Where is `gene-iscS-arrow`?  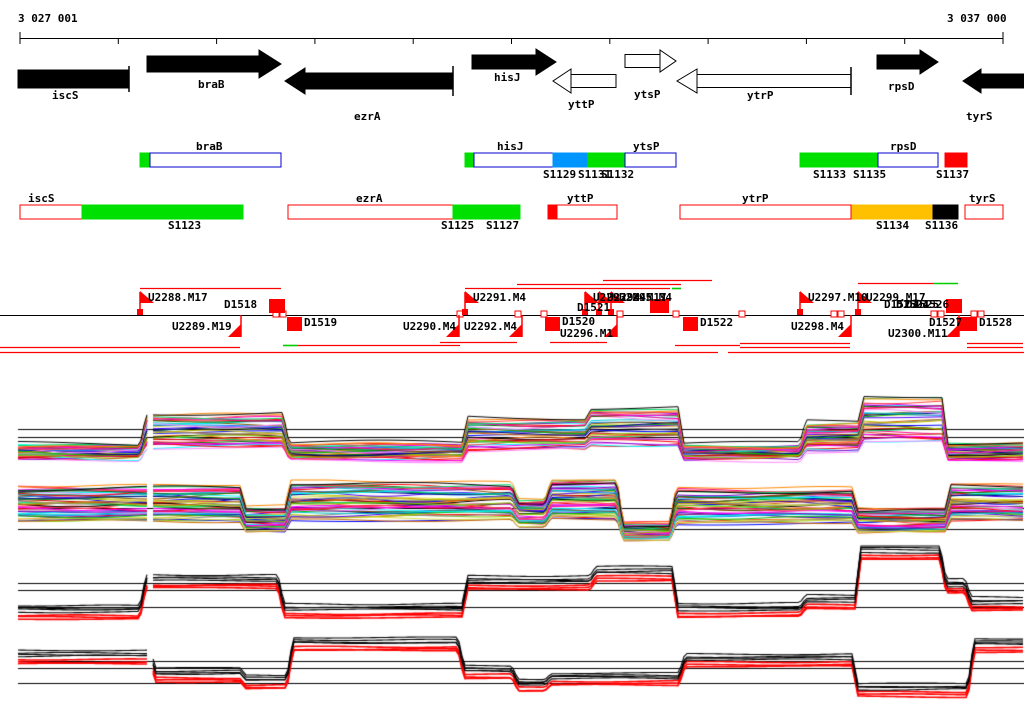 gene-iscS-arrow is located at coordinates (73, 79).